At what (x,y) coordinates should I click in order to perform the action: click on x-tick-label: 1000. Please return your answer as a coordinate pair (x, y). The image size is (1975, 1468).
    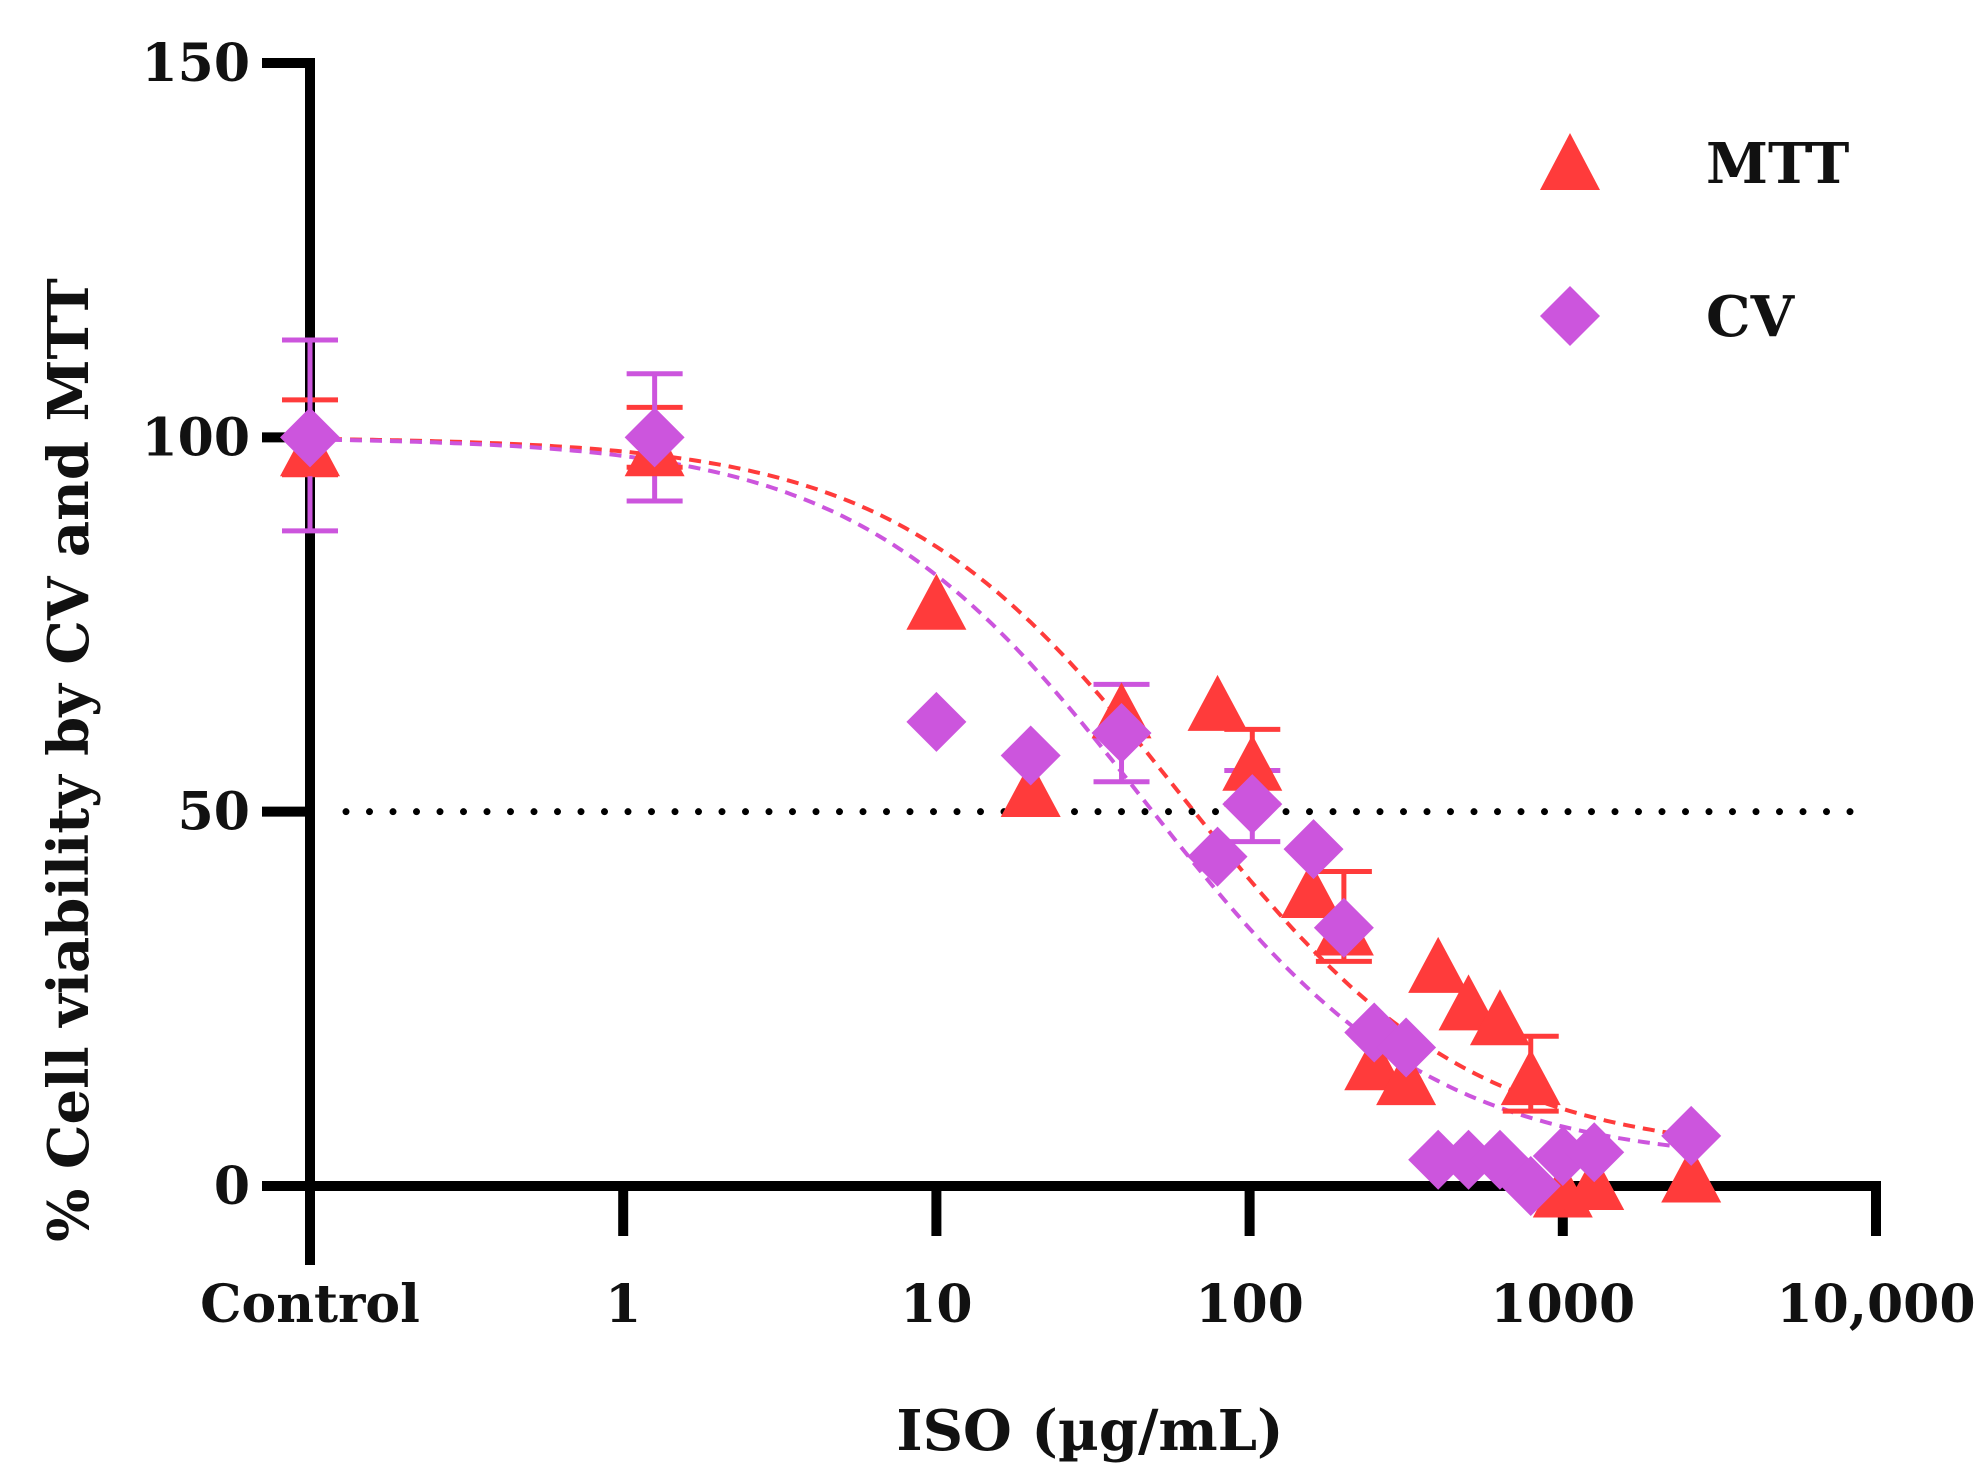
    Looking at the image, I should click on (1562, 1304).